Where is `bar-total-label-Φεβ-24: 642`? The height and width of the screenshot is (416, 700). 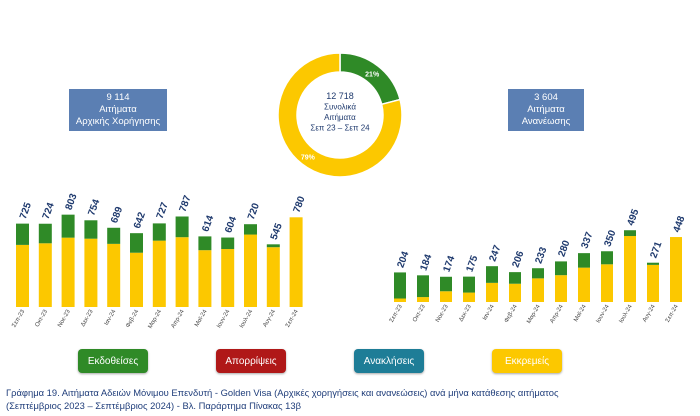
bar-total-label-Φεβ-24: 642 is located at coordinates (140, 220).